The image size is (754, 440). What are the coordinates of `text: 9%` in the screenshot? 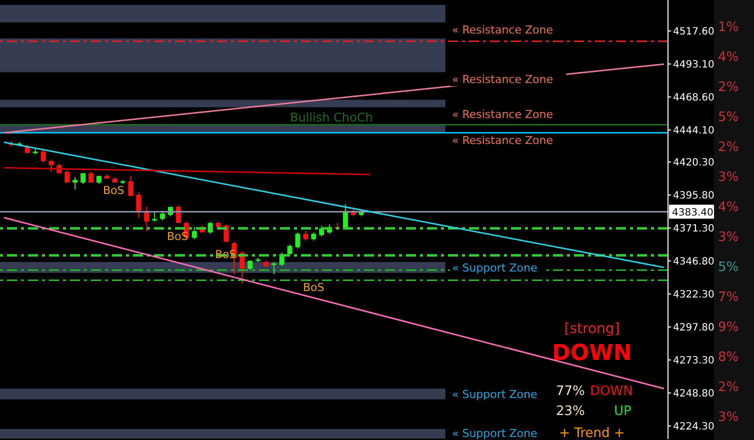 It's located at (728, 327).